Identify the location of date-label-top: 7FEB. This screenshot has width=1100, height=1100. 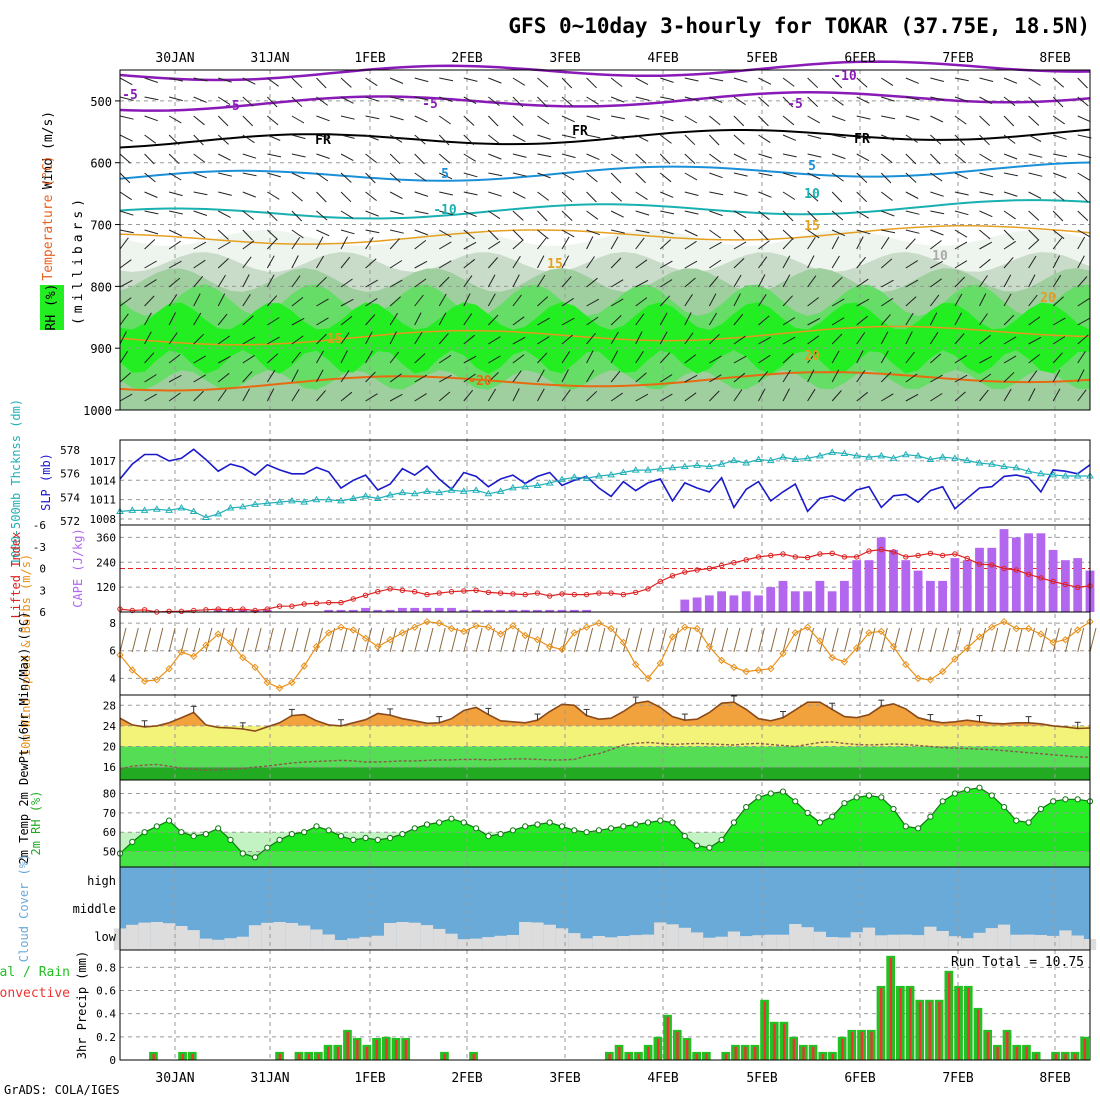
(957, 58).